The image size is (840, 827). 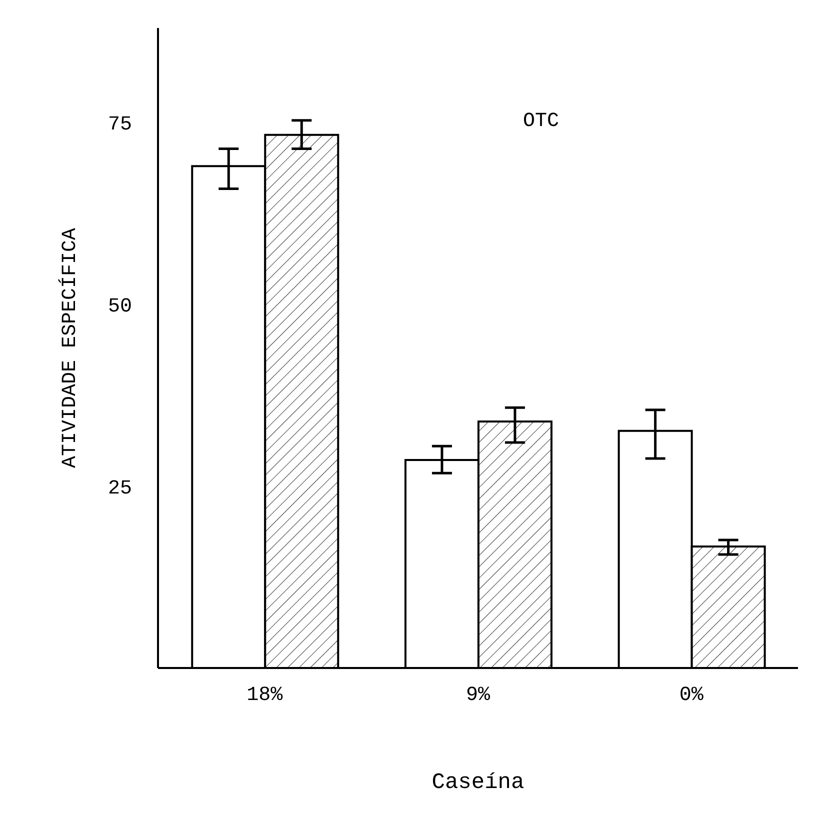 What do you see at coordinates (691, 696) in the screenshot?
I see `x-tick-label: 0%` at bounding box center [691, 696].